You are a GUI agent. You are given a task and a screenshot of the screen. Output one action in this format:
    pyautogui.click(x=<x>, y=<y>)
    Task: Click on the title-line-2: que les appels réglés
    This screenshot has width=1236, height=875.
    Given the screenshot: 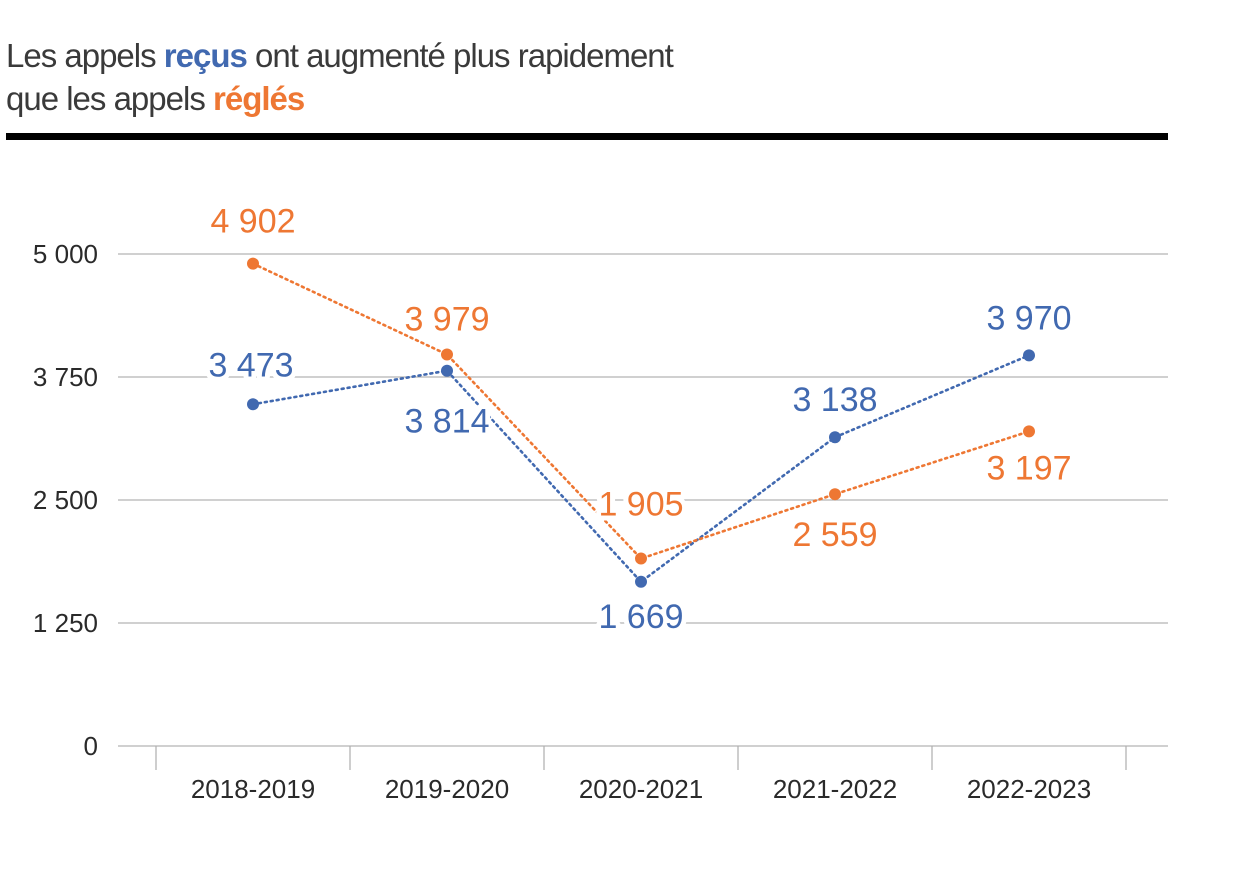 What is the action you would take?
    pyautogui.click(x=339, y=98)
    